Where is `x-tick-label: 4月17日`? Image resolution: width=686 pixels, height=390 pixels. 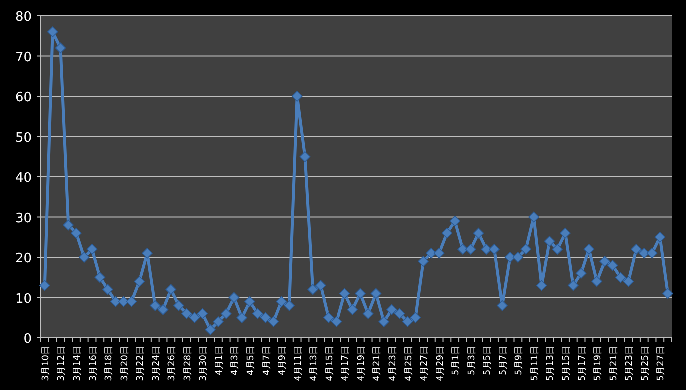 x-tick-label: 4月17日 is located at coordinates (346, 364).